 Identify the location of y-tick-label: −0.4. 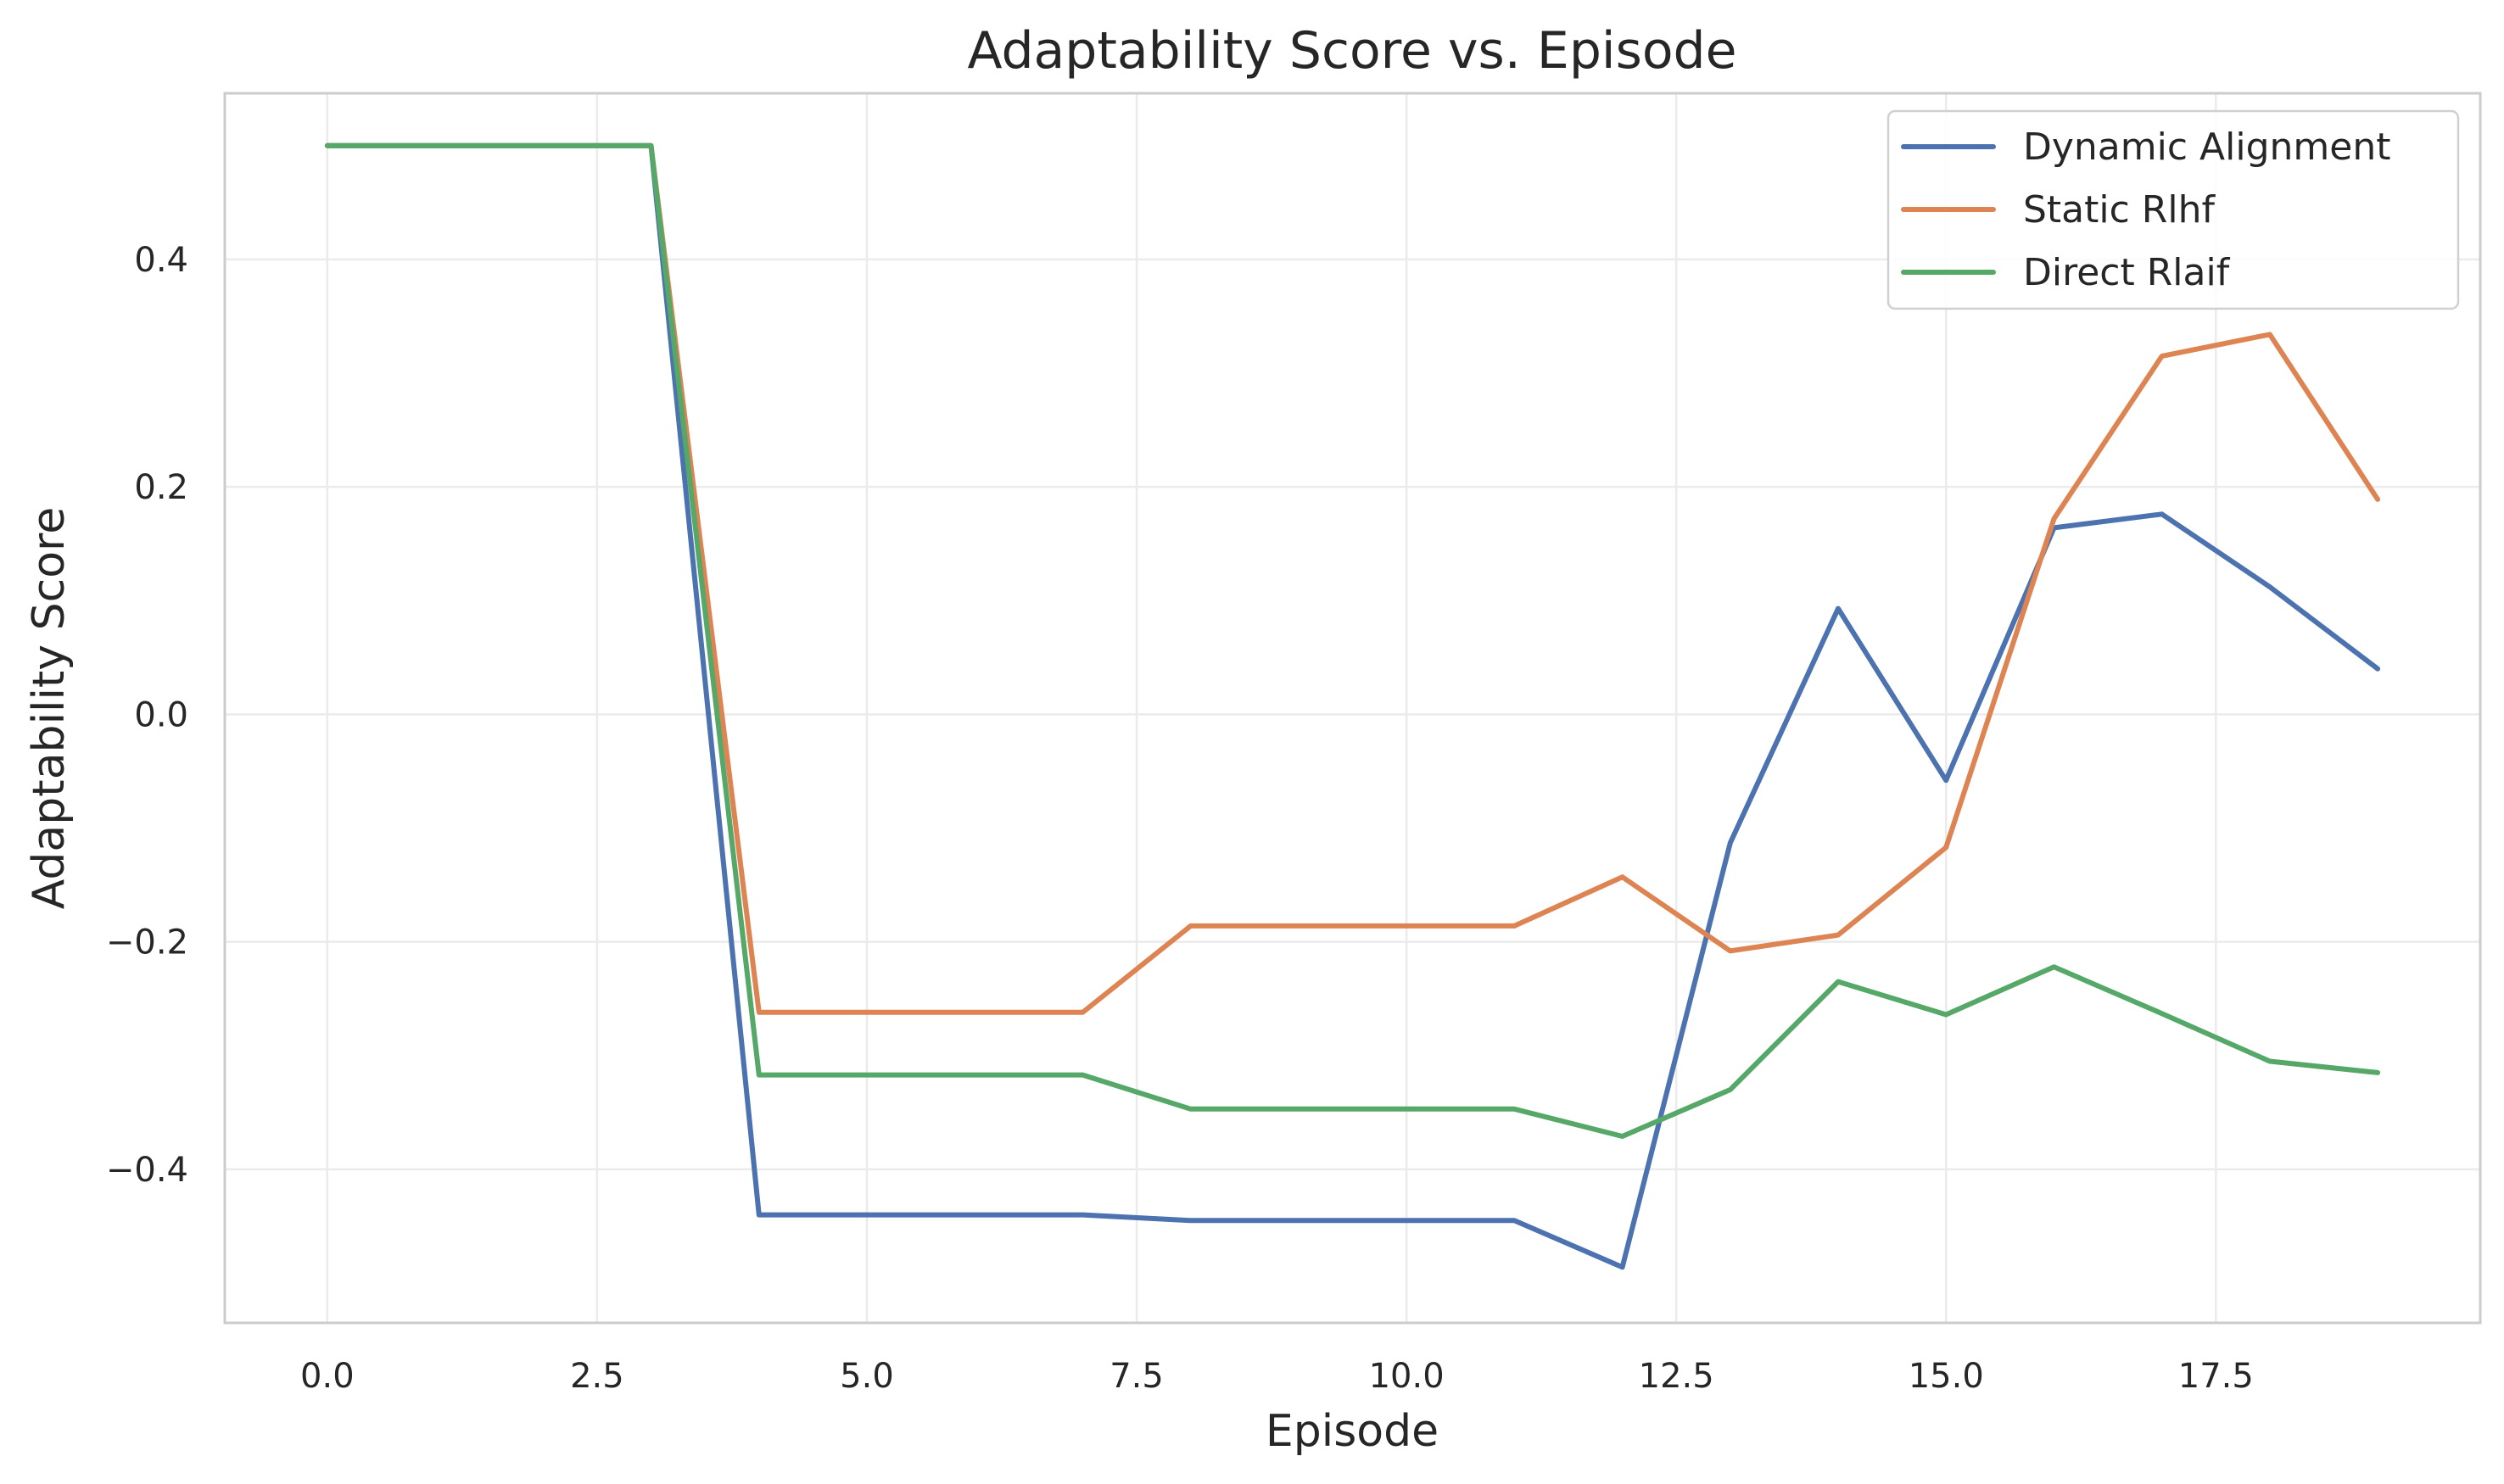
(147, 1170).